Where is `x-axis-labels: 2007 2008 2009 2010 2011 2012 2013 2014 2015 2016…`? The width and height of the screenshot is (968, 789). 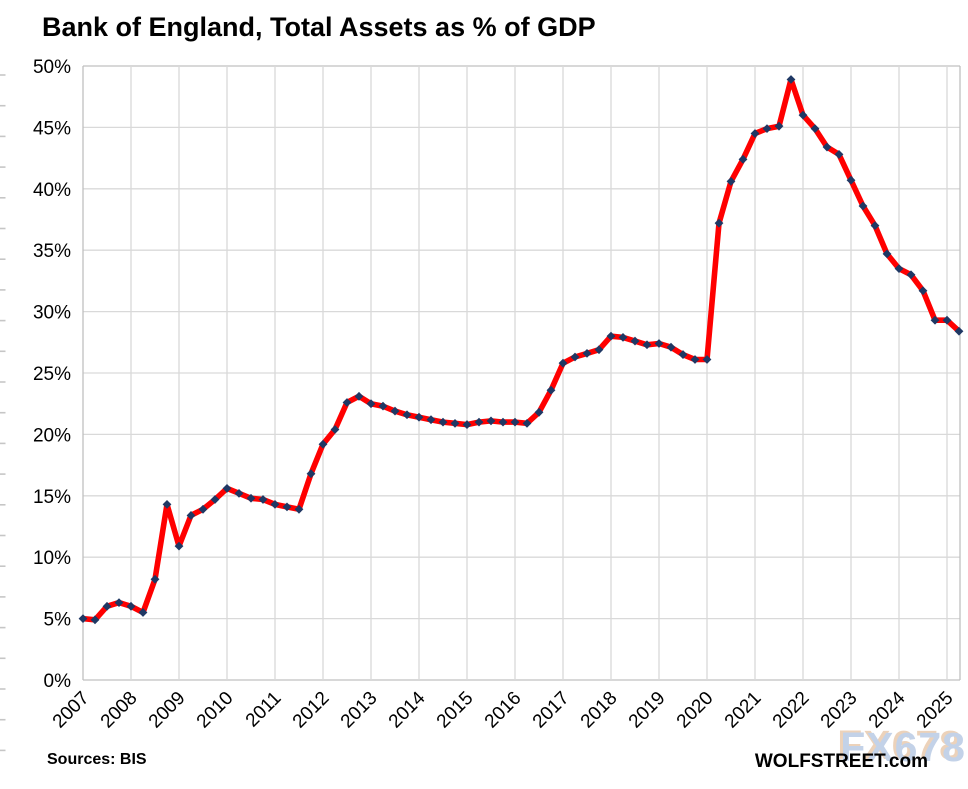 x-axis-labels: 2007 2008 2009 2010 2011 2012 2013 2014 2015 2016… is located at coordinates (503, 709).